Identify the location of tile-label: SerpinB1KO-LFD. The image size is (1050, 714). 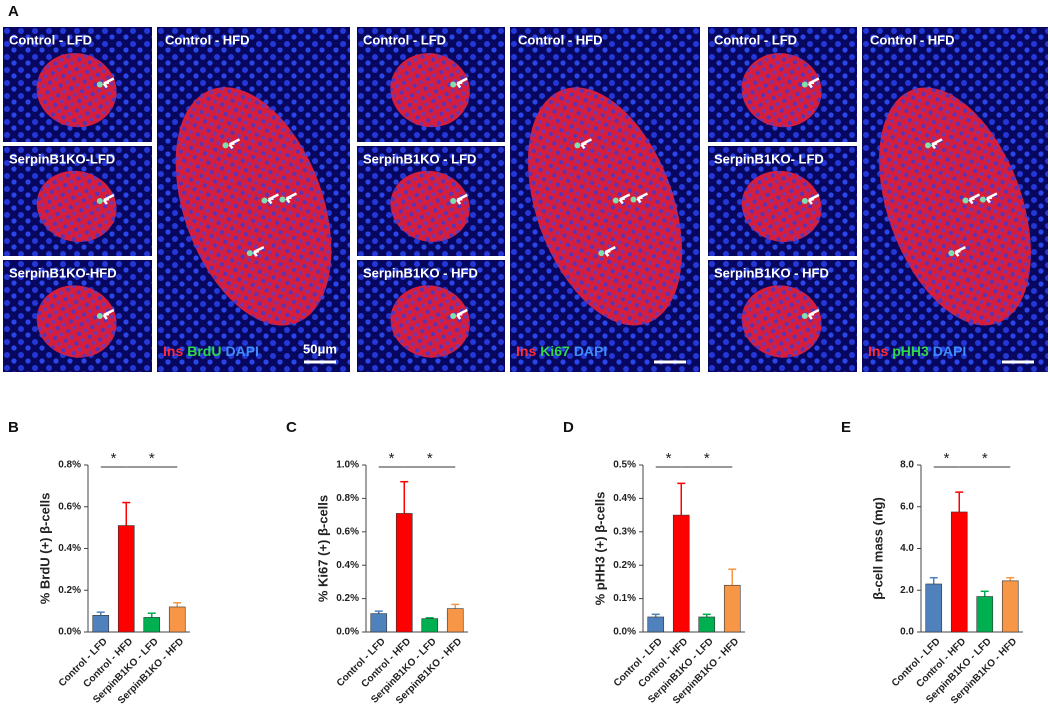
(62, 158).